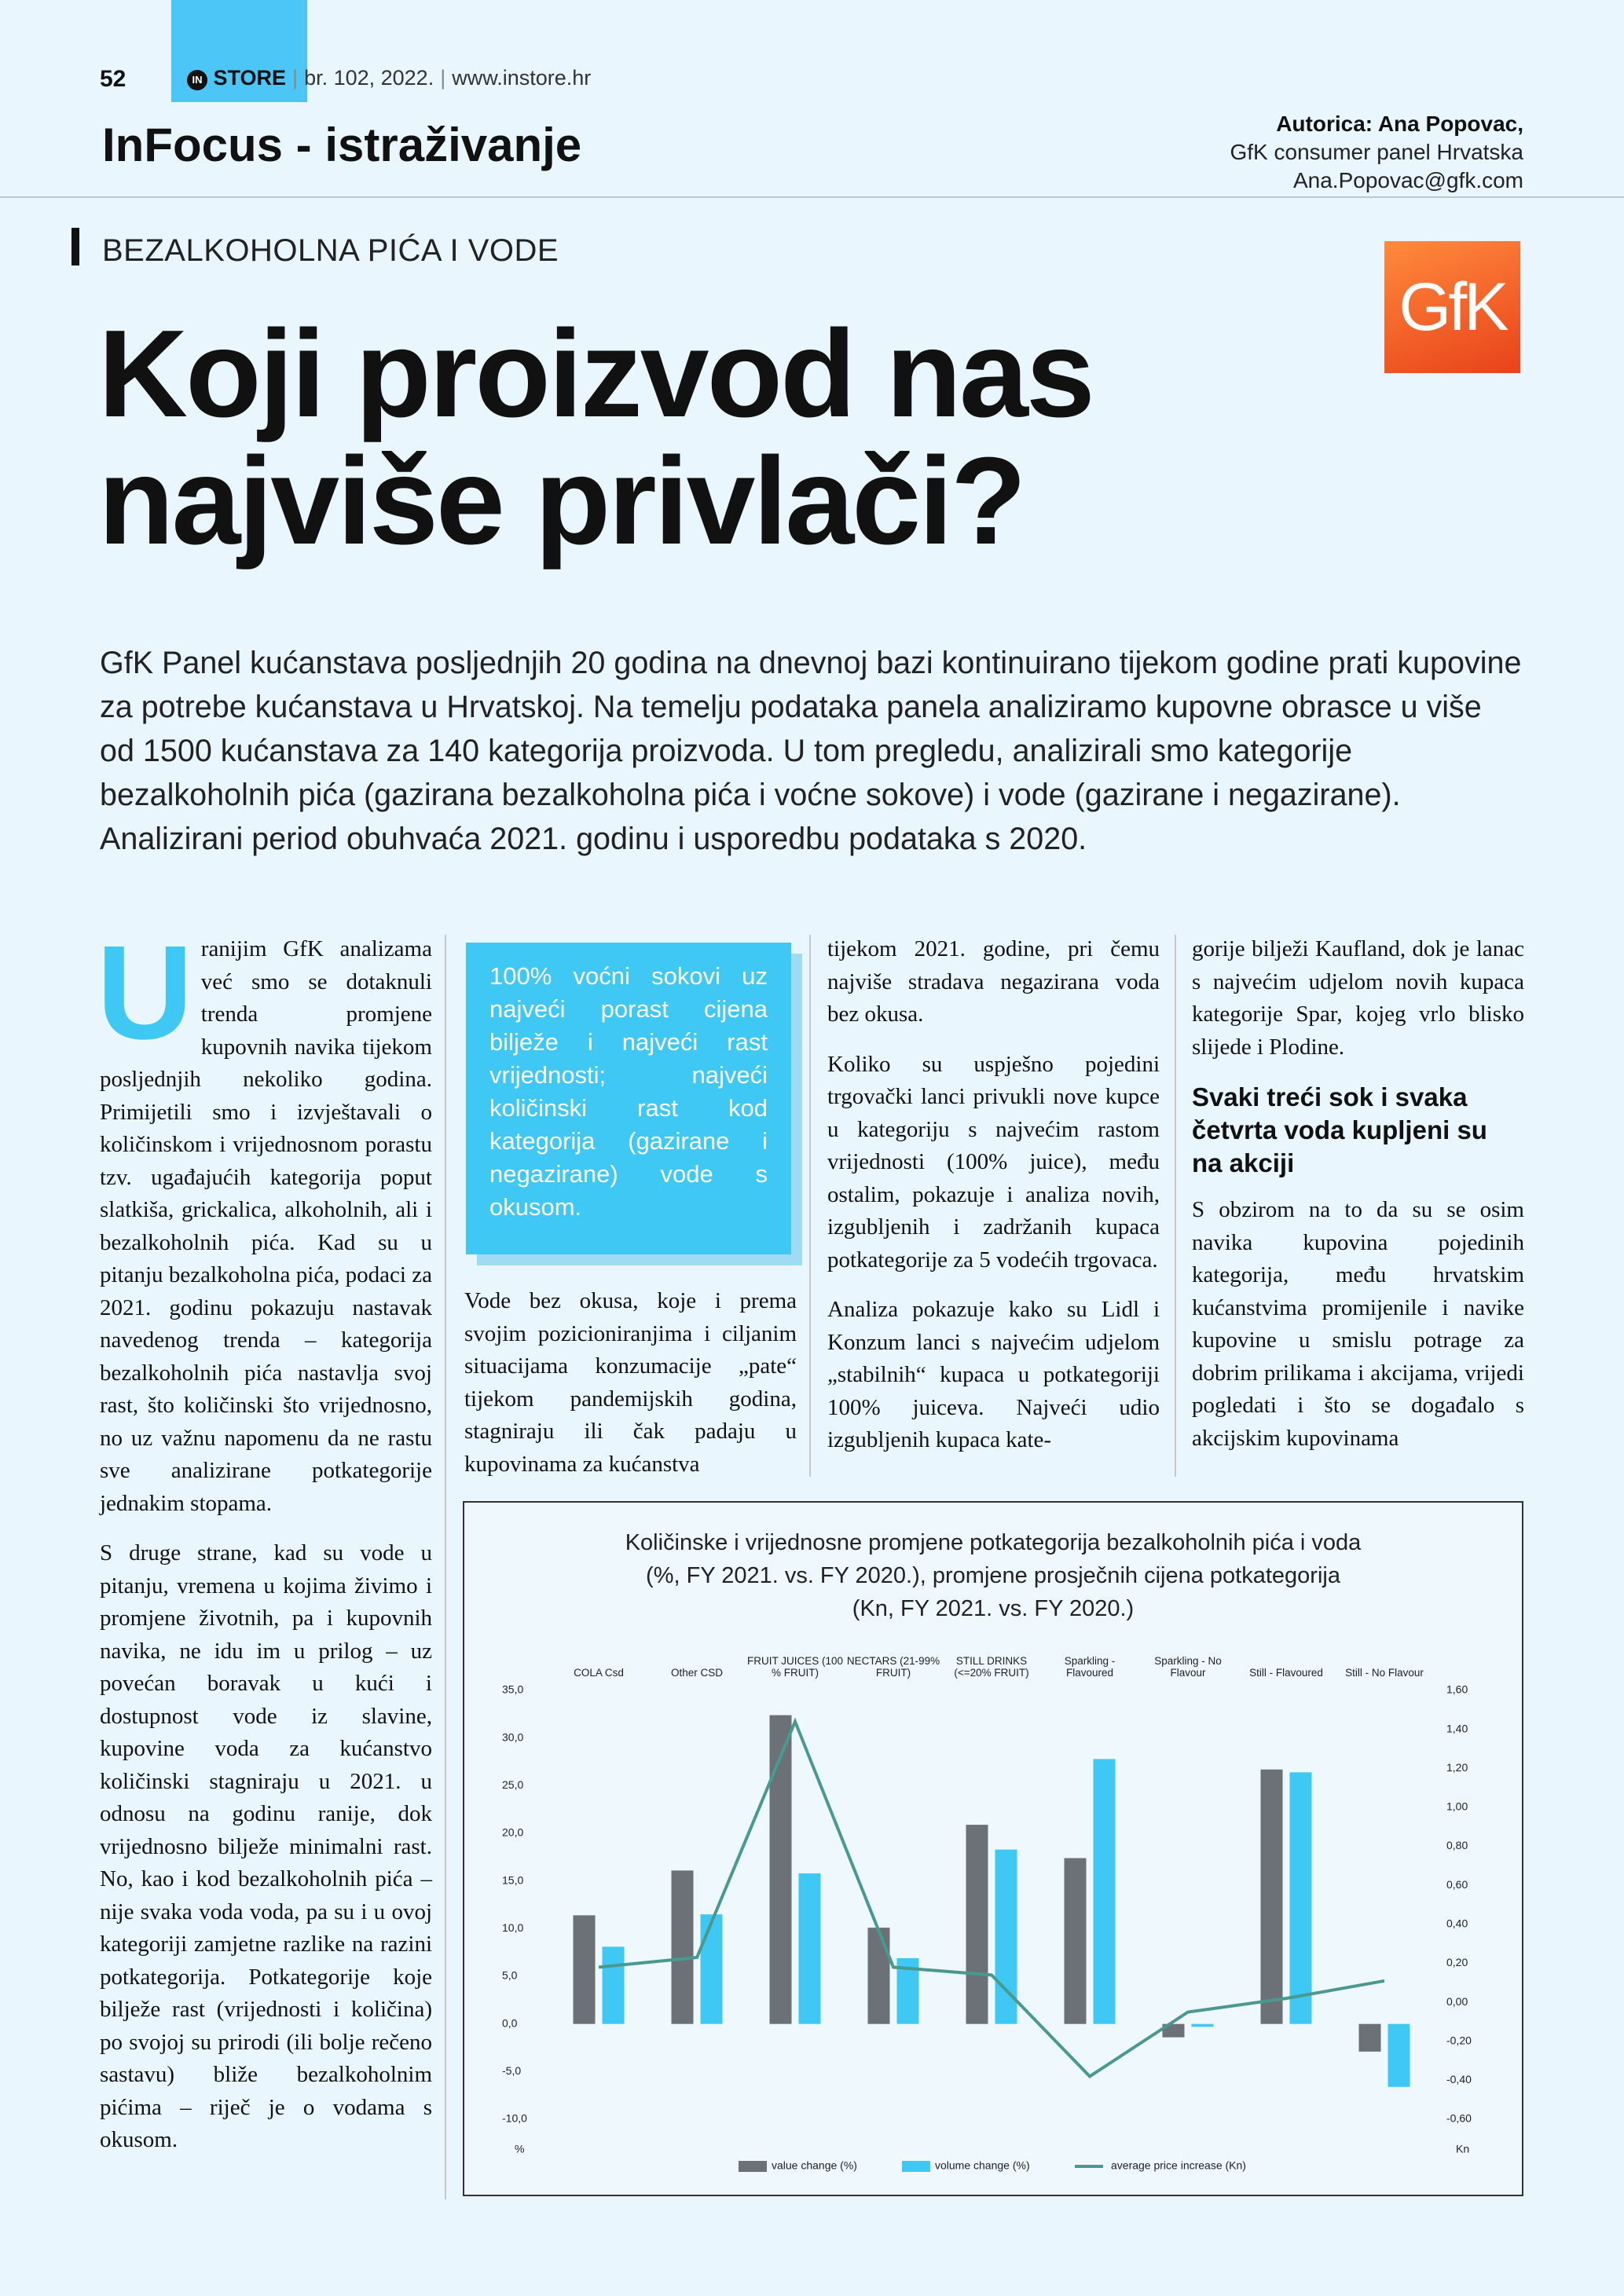  I want to click on section-title: InFocus - istraživanje, so click(342, 145).